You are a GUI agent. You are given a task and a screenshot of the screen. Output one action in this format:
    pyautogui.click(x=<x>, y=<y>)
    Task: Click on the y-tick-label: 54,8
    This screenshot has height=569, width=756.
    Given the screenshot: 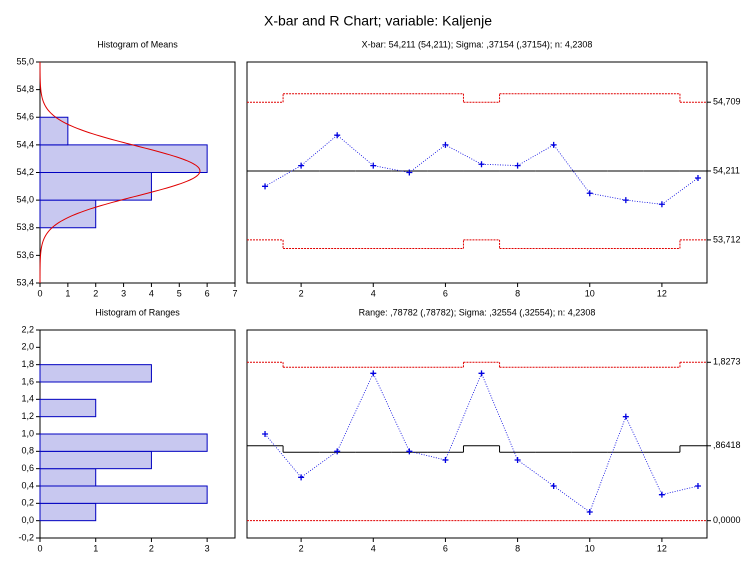 What is the action you would take?
    pyautogui.click(x=25, y=89)
    